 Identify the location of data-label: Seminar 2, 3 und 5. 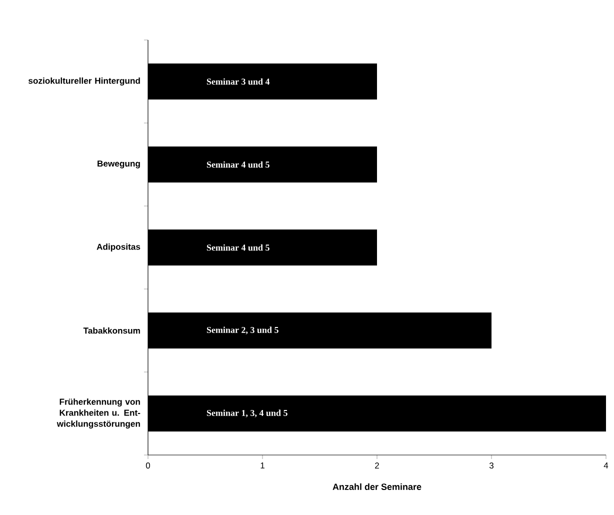
(242, 330).